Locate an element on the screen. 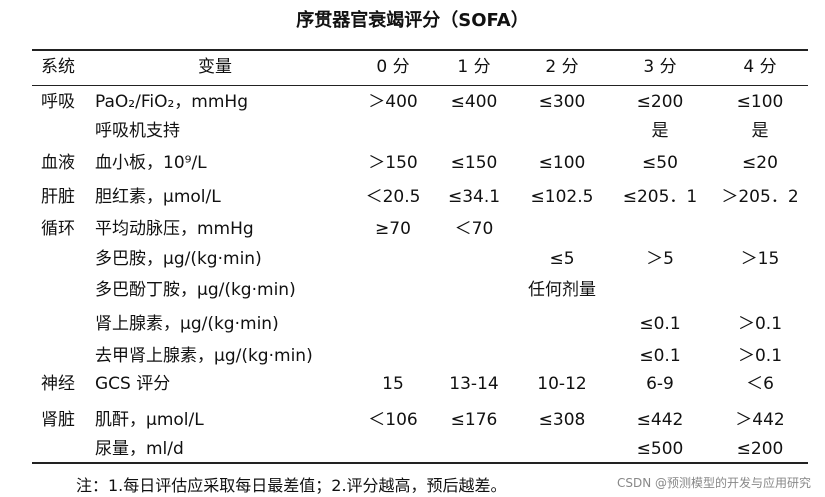  score-0-cell: ＜20.5 is located at coordinates (393, 197).